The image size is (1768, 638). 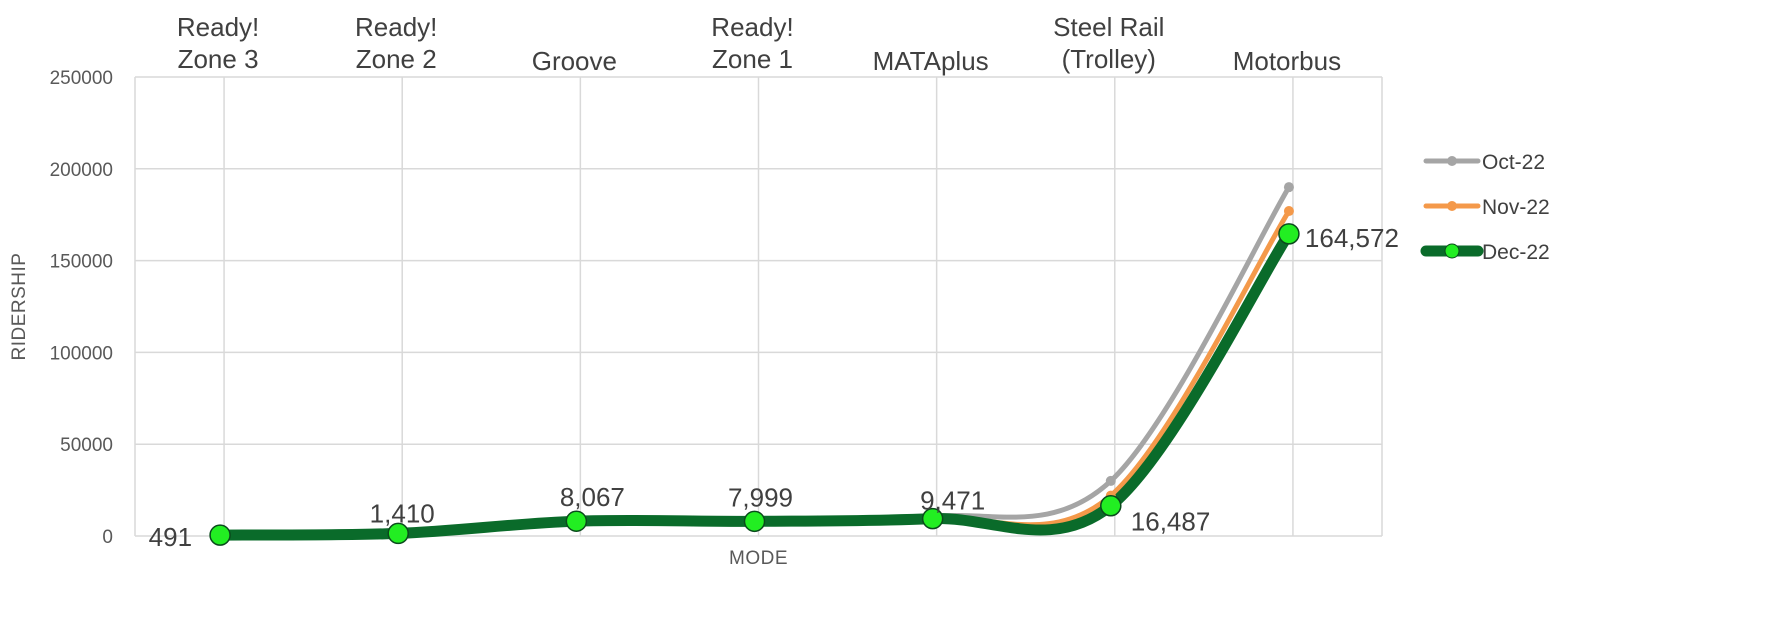 What do you see at coordinates (1516, 207) in the screenshot?
I see `legend-label: Nov-22` at bounding box center [1516, 207].